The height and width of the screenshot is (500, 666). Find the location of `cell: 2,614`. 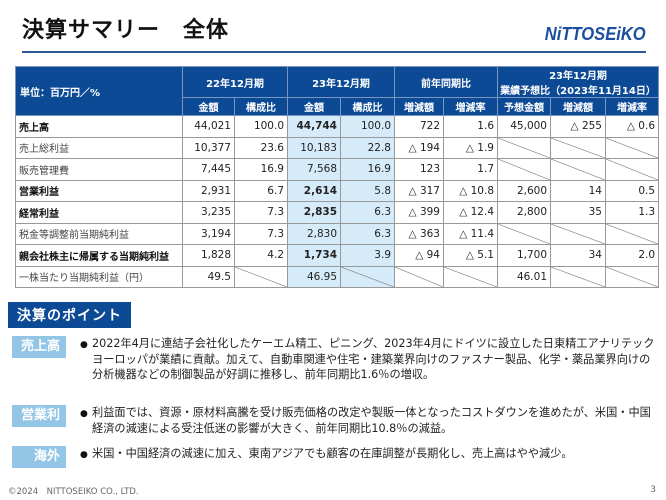

cell: 2,614 is located at coordinates (314, 190).